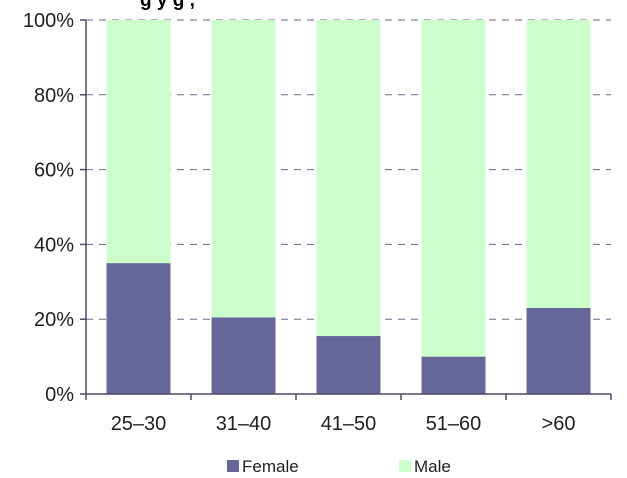  Describe the element at coordinates (139, 424) in the screenshot. I see `x-tick-label: 25–30` at that location.